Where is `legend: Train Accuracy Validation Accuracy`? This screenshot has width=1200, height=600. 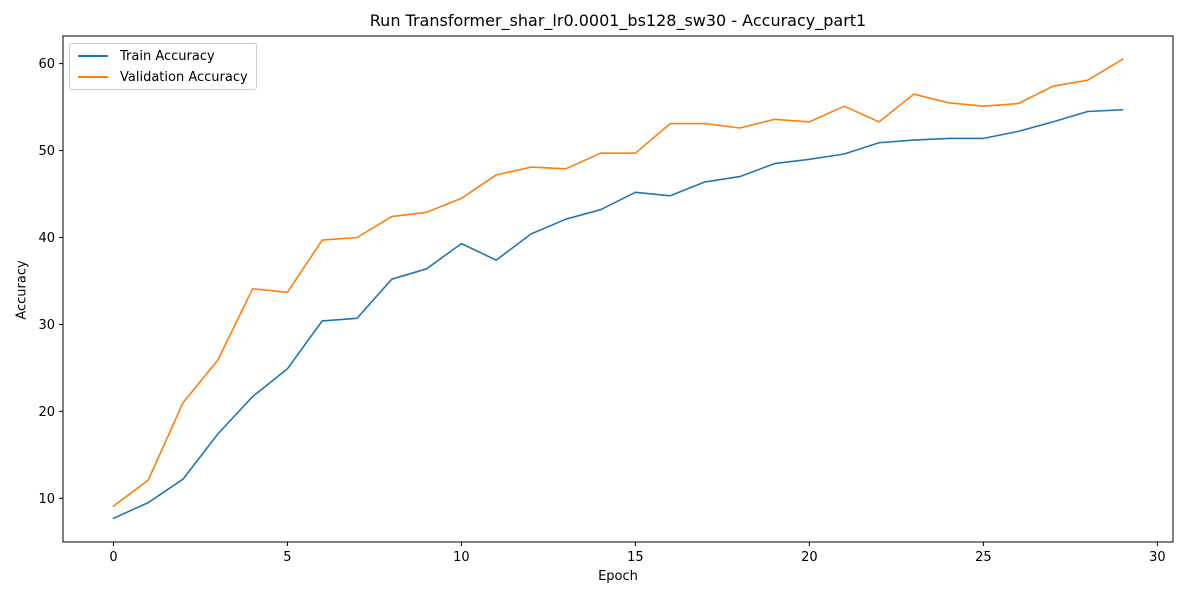
legend: Train Accuracy Validation Accuracy is located at coordinates (163, 66).